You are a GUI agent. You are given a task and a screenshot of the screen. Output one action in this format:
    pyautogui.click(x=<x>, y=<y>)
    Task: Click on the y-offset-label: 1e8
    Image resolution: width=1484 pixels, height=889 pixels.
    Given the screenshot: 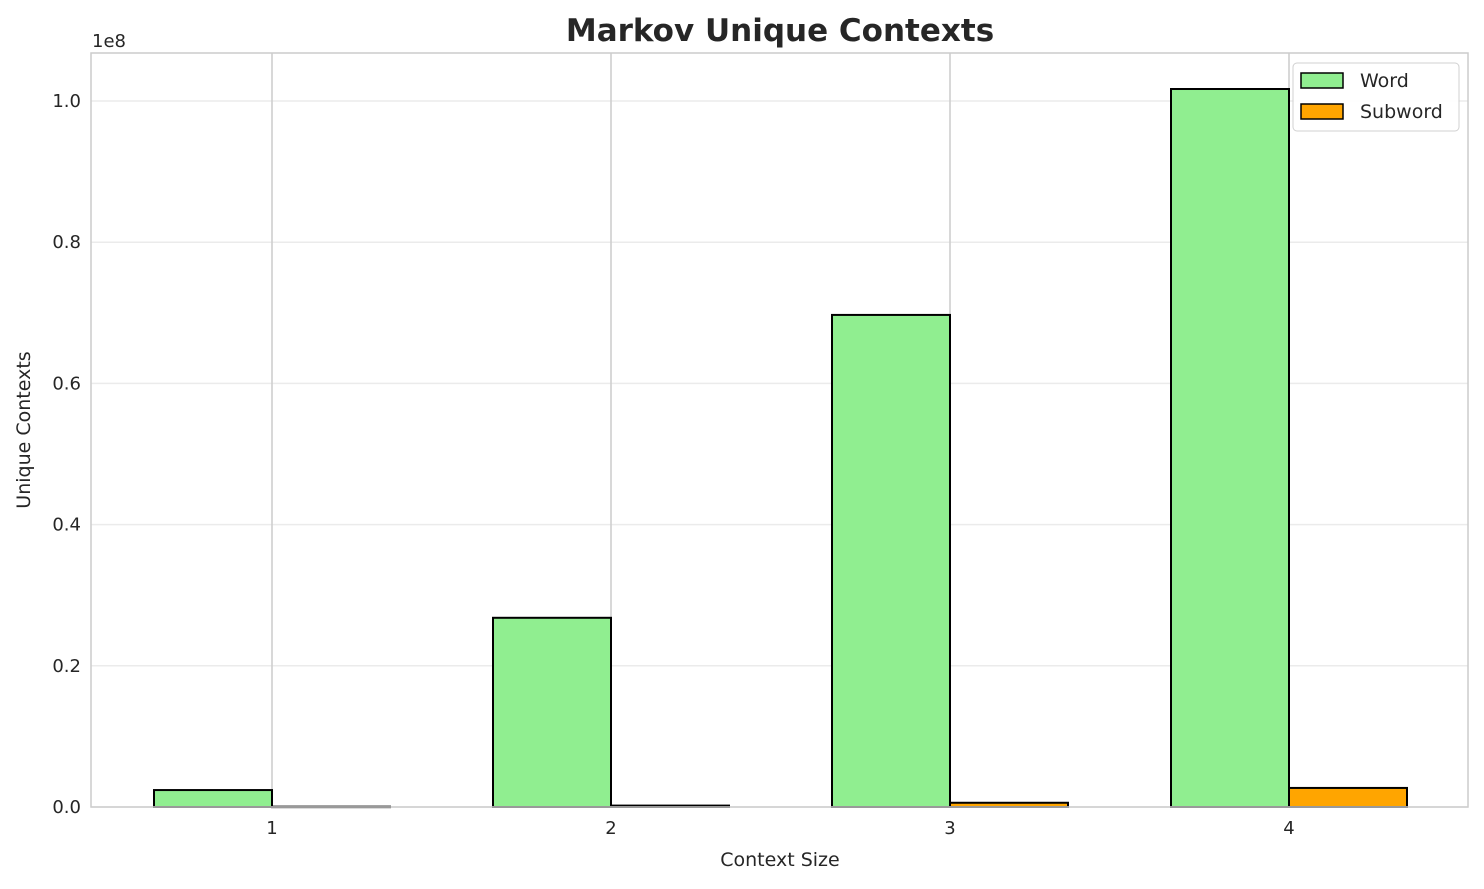 What is the action you would take?
    pyautogui.click(x=109, y=41)
    